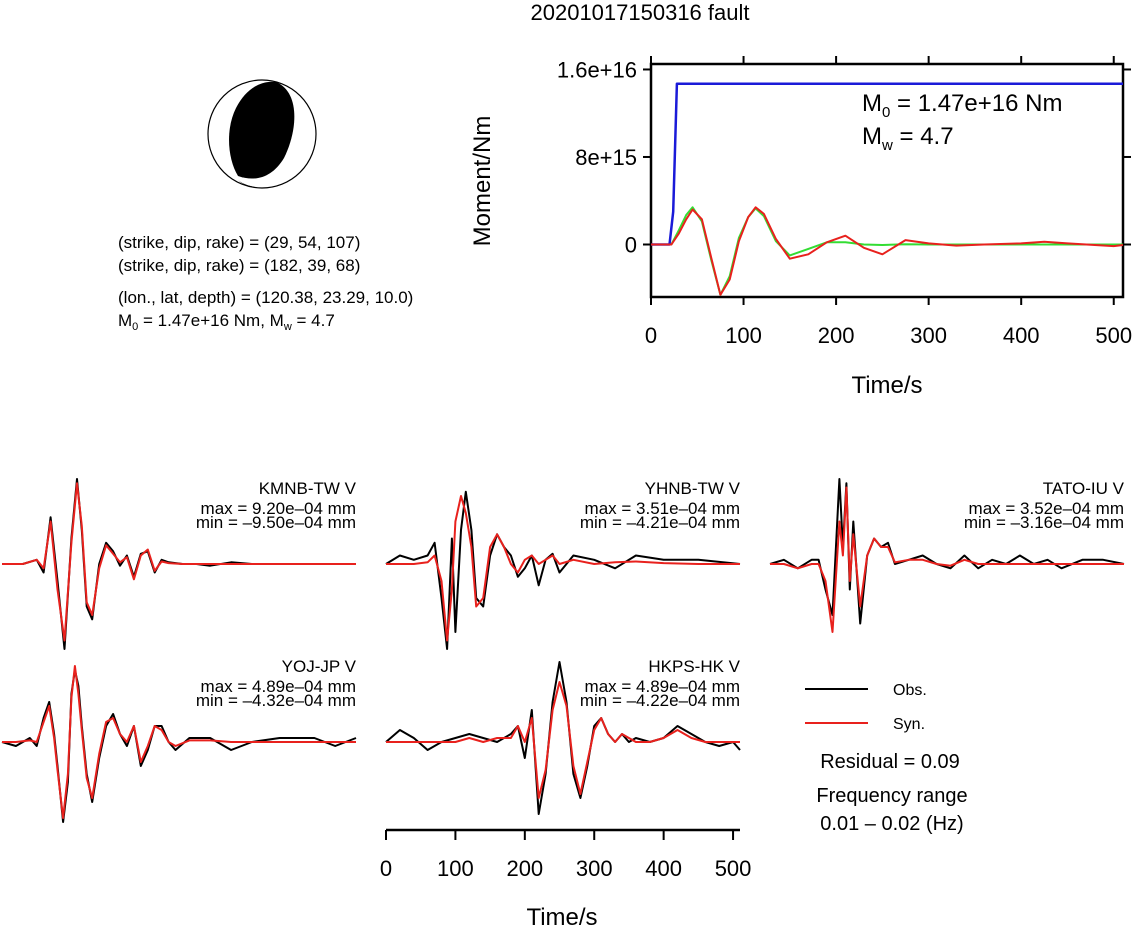  Describe the element at coordinates (594, 868) in the screenshot. I see `waveform-xtick-label: 300` at that location.